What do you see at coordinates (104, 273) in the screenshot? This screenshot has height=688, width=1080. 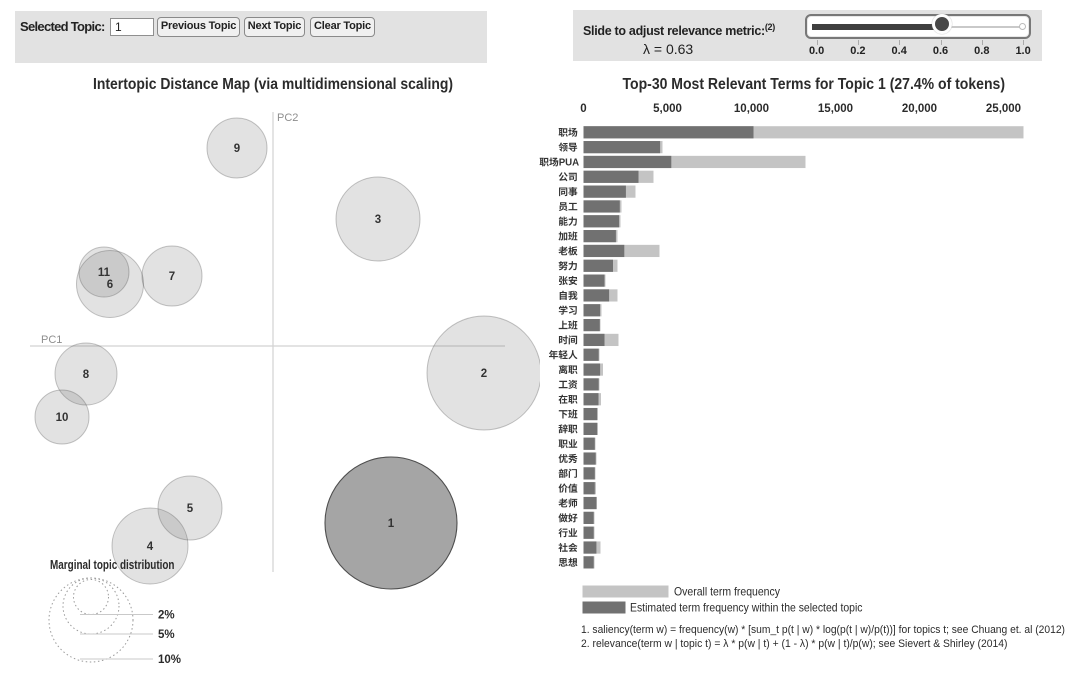 I see `svg-text: 11` at bounding box center [104, 273].